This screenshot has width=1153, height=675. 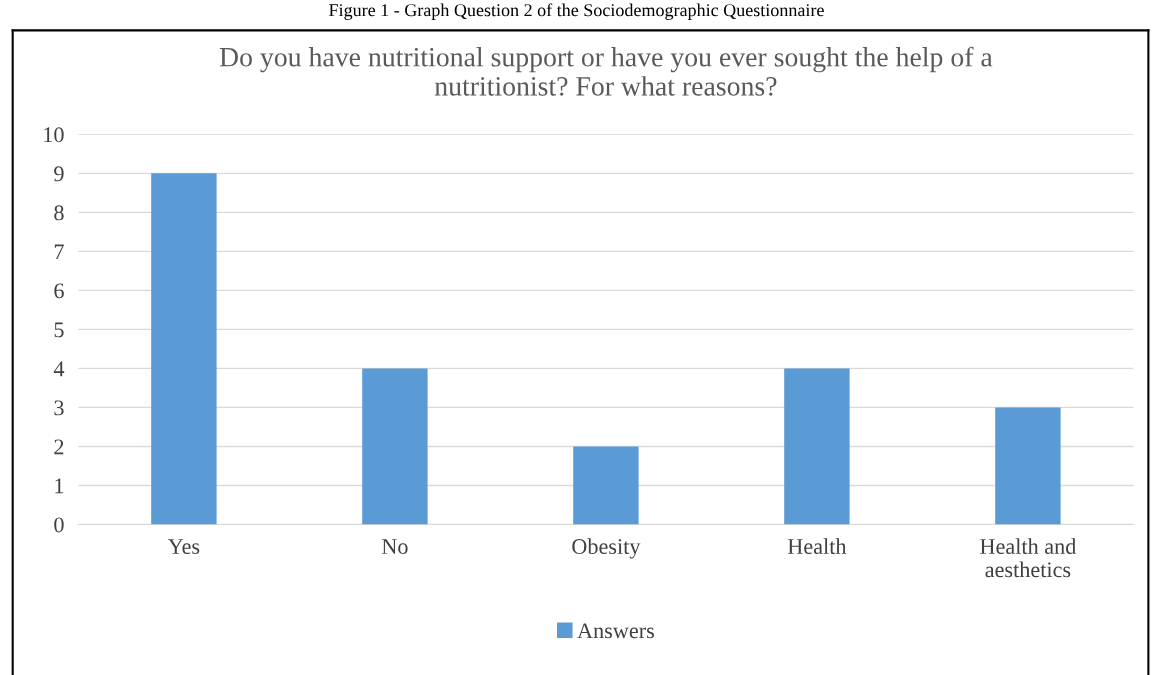 I want to click on legend-label: Answers, so click(x=615, y=631).